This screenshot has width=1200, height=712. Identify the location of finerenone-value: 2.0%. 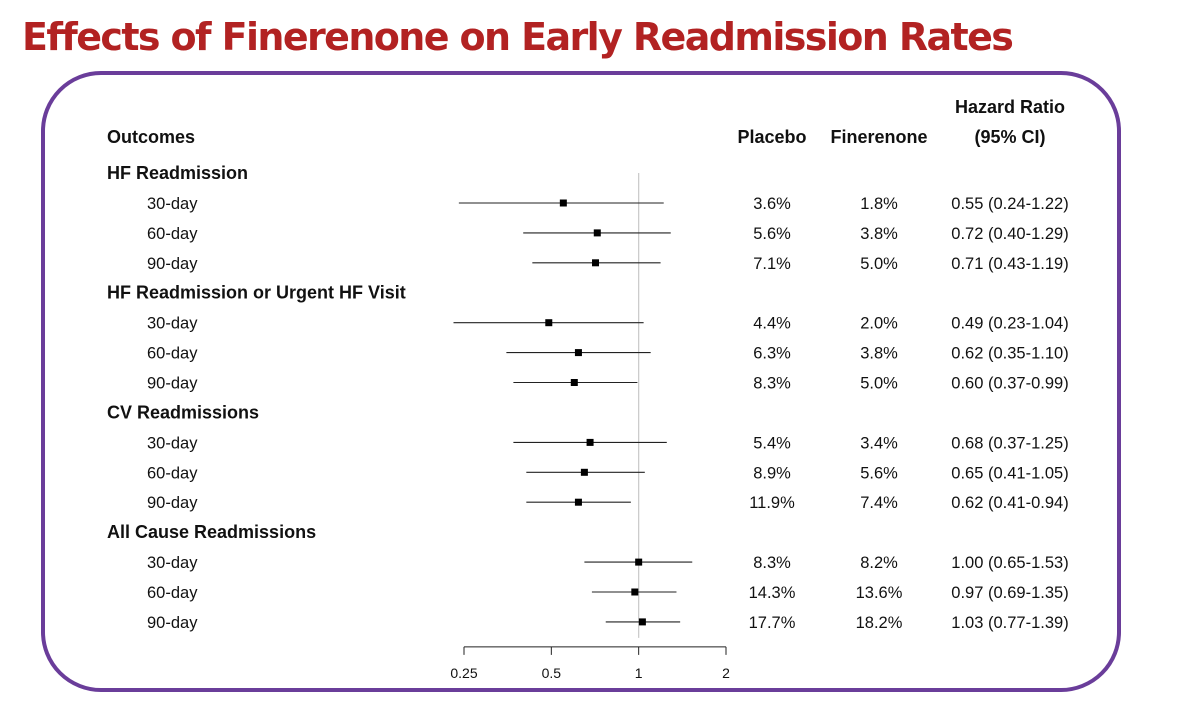
(879, 324).